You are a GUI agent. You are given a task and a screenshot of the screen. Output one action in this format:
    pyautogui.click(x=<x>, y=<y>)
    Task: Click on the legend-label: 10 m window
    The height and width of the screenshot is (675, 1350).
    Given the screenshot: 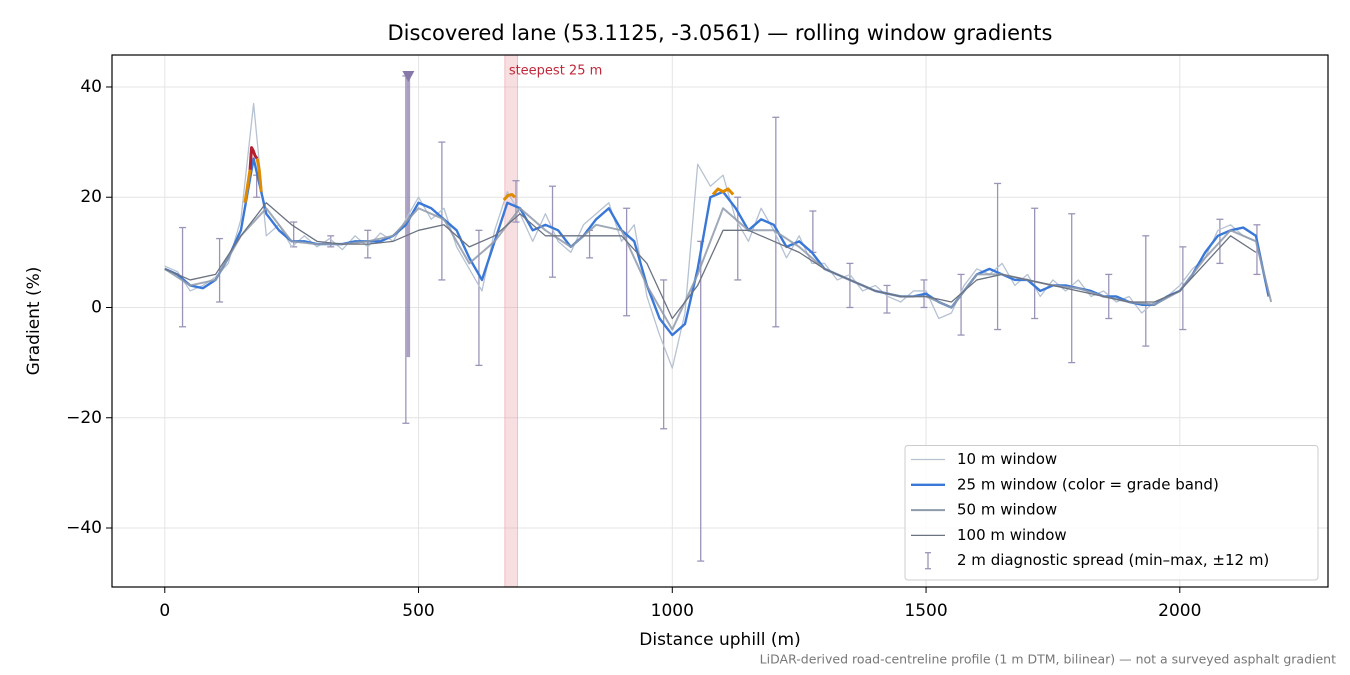 What is the action you would take?
    pyautogui.click(x=1007, y=459)
    